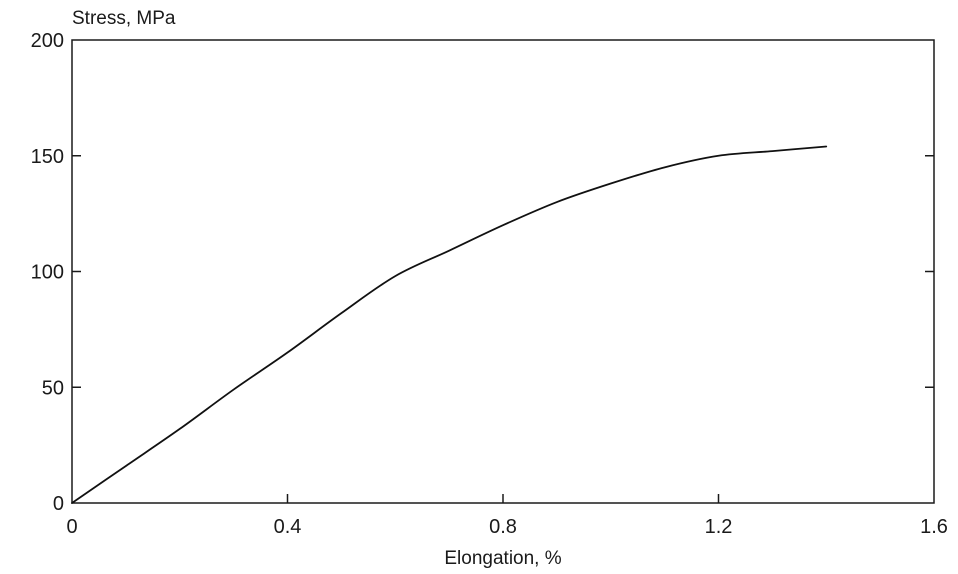 This screenshot has width=958, height=574. I want to click on right-axis-ticks, so click(929, 271).